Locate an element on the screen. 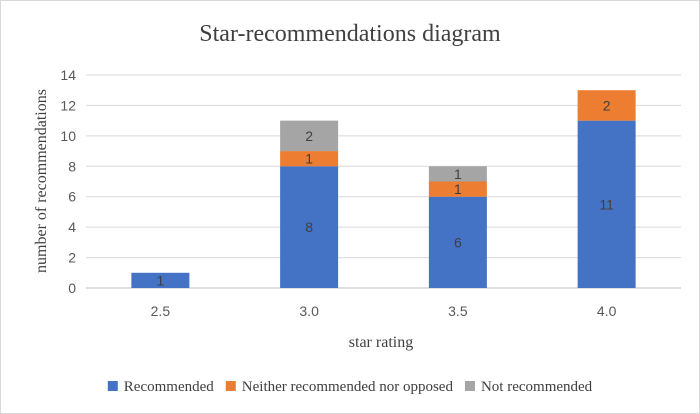  legend-label: Neither recommended nor opposed is located at coordinates (348, 387).